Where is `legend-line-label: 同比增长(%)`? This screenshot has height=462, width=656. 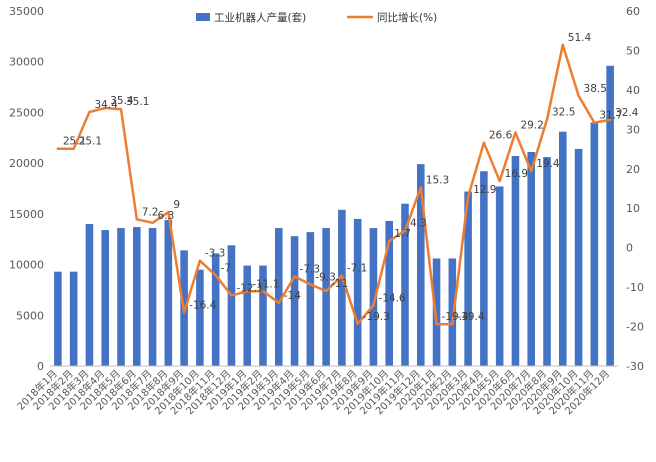
legend-line-label: 同比增长(%) is located at coordinates (407, 17).